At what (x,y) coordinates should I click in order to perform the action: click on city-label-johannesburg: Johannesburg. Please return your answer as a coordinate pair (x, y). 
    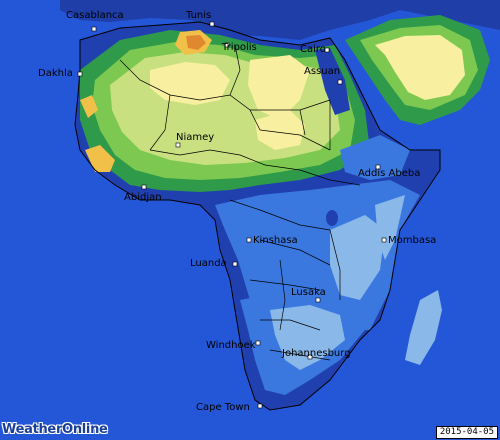
    Looking at the image, I should click on (316, 353).